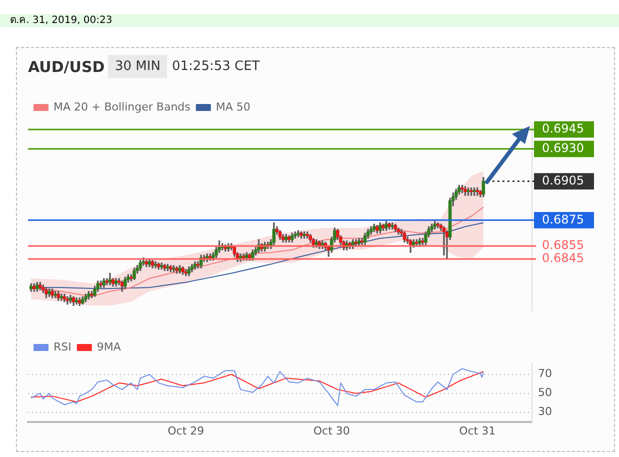  What do you see at coordinates (186, 431) in the screenshot?
I see `x-tick-label: Oct 29` at bounding box center [186, 431].